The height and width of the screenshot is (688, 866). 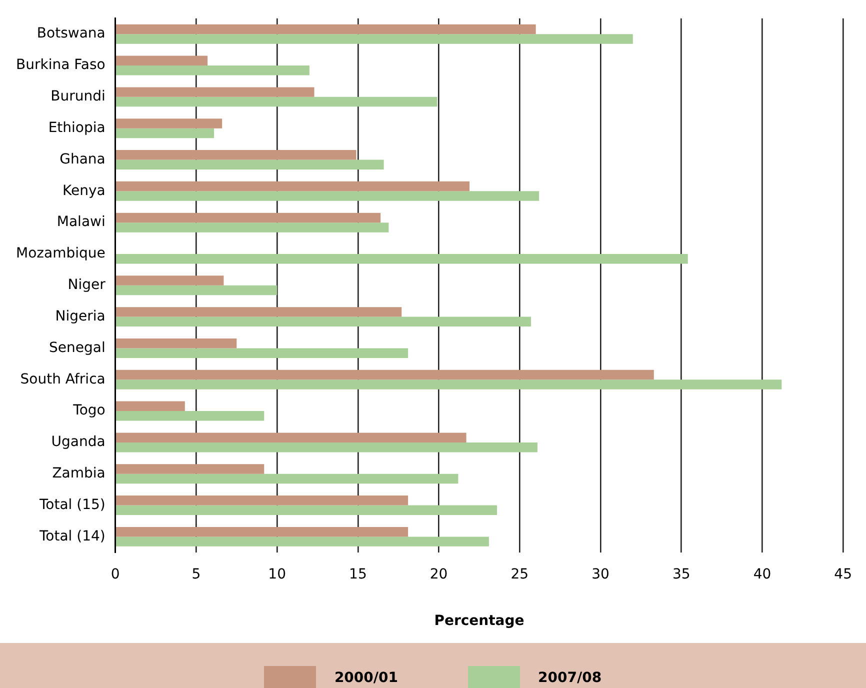 What do you see at coordinates (78, 96) in the screenshot?
I see `y-tick-label: Burundi` at bounding box center [78, 96].